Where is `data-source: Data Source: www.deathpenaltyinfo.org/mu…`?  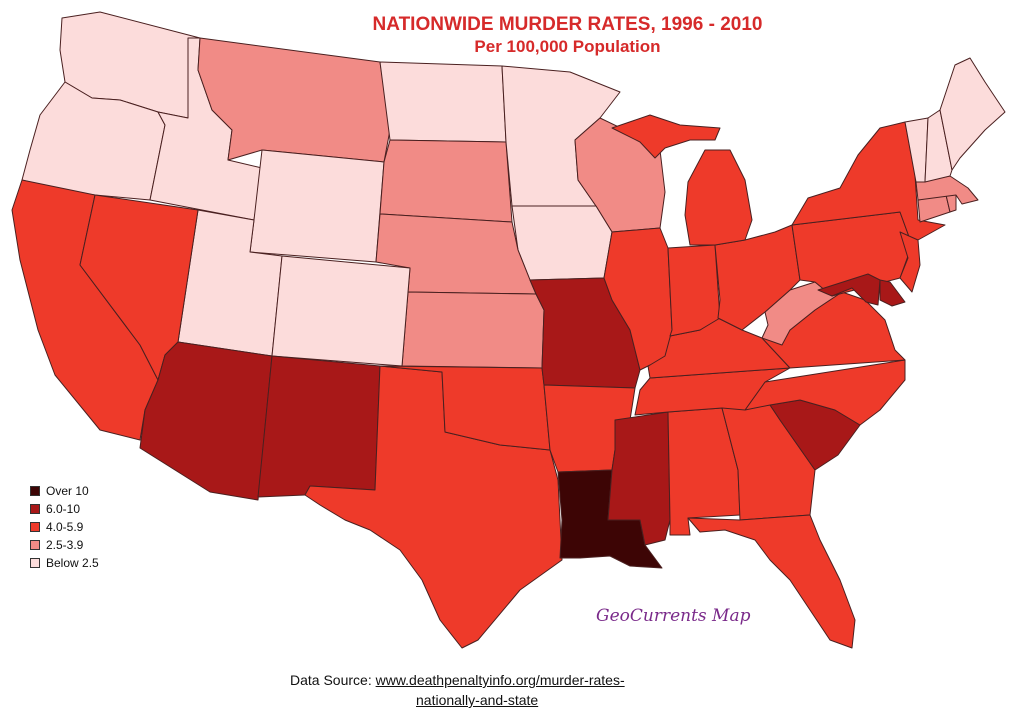
data-source: Data Source: www.deathpenaltyinfo.org/mu… is located at coordinates (505, 690).